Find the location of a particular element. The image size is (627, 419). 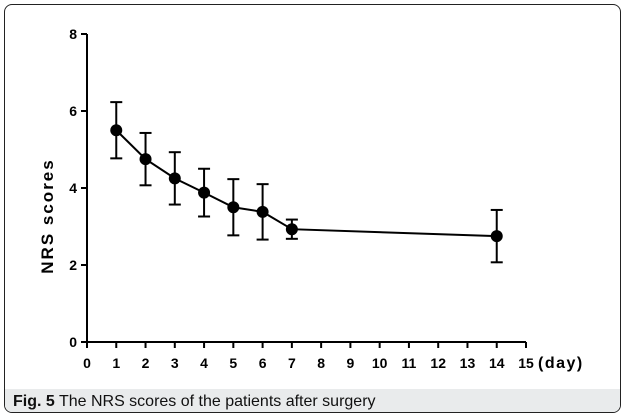

x-axis-label: (day) is located at coordinates (561, 363).